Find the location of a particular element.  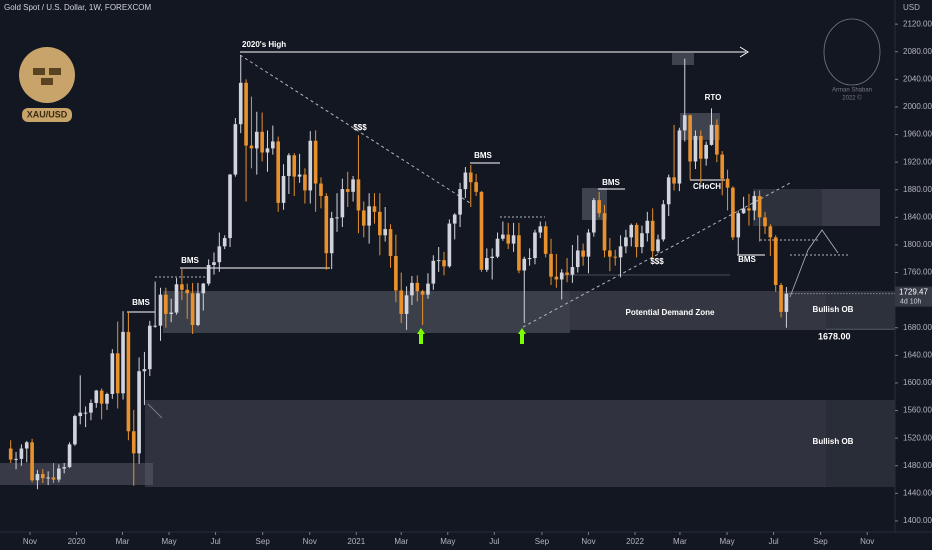

x-tick-label: 2022 is located at coordinates (635, 541).